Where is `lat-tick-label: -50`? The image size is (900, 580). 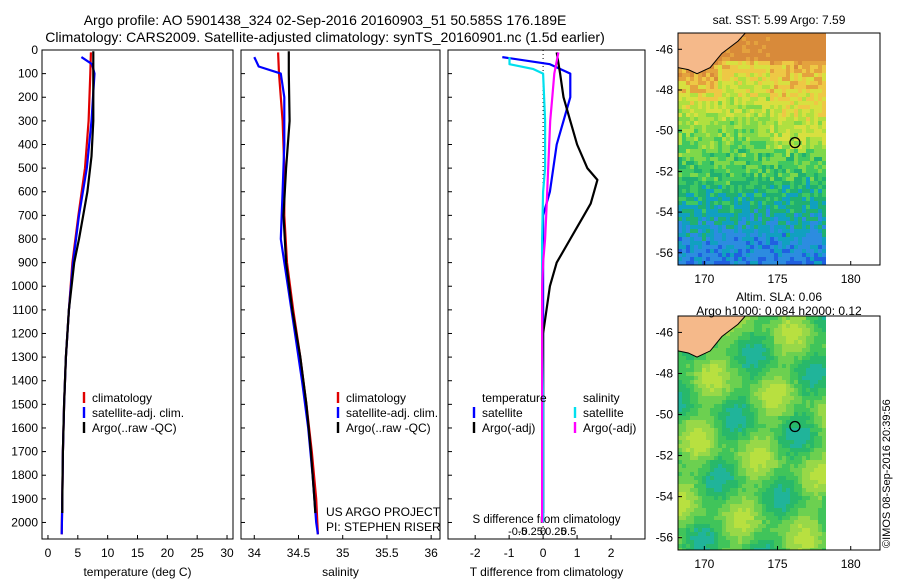
lat-tick-label: -50 is located at coordinates (665, 415).